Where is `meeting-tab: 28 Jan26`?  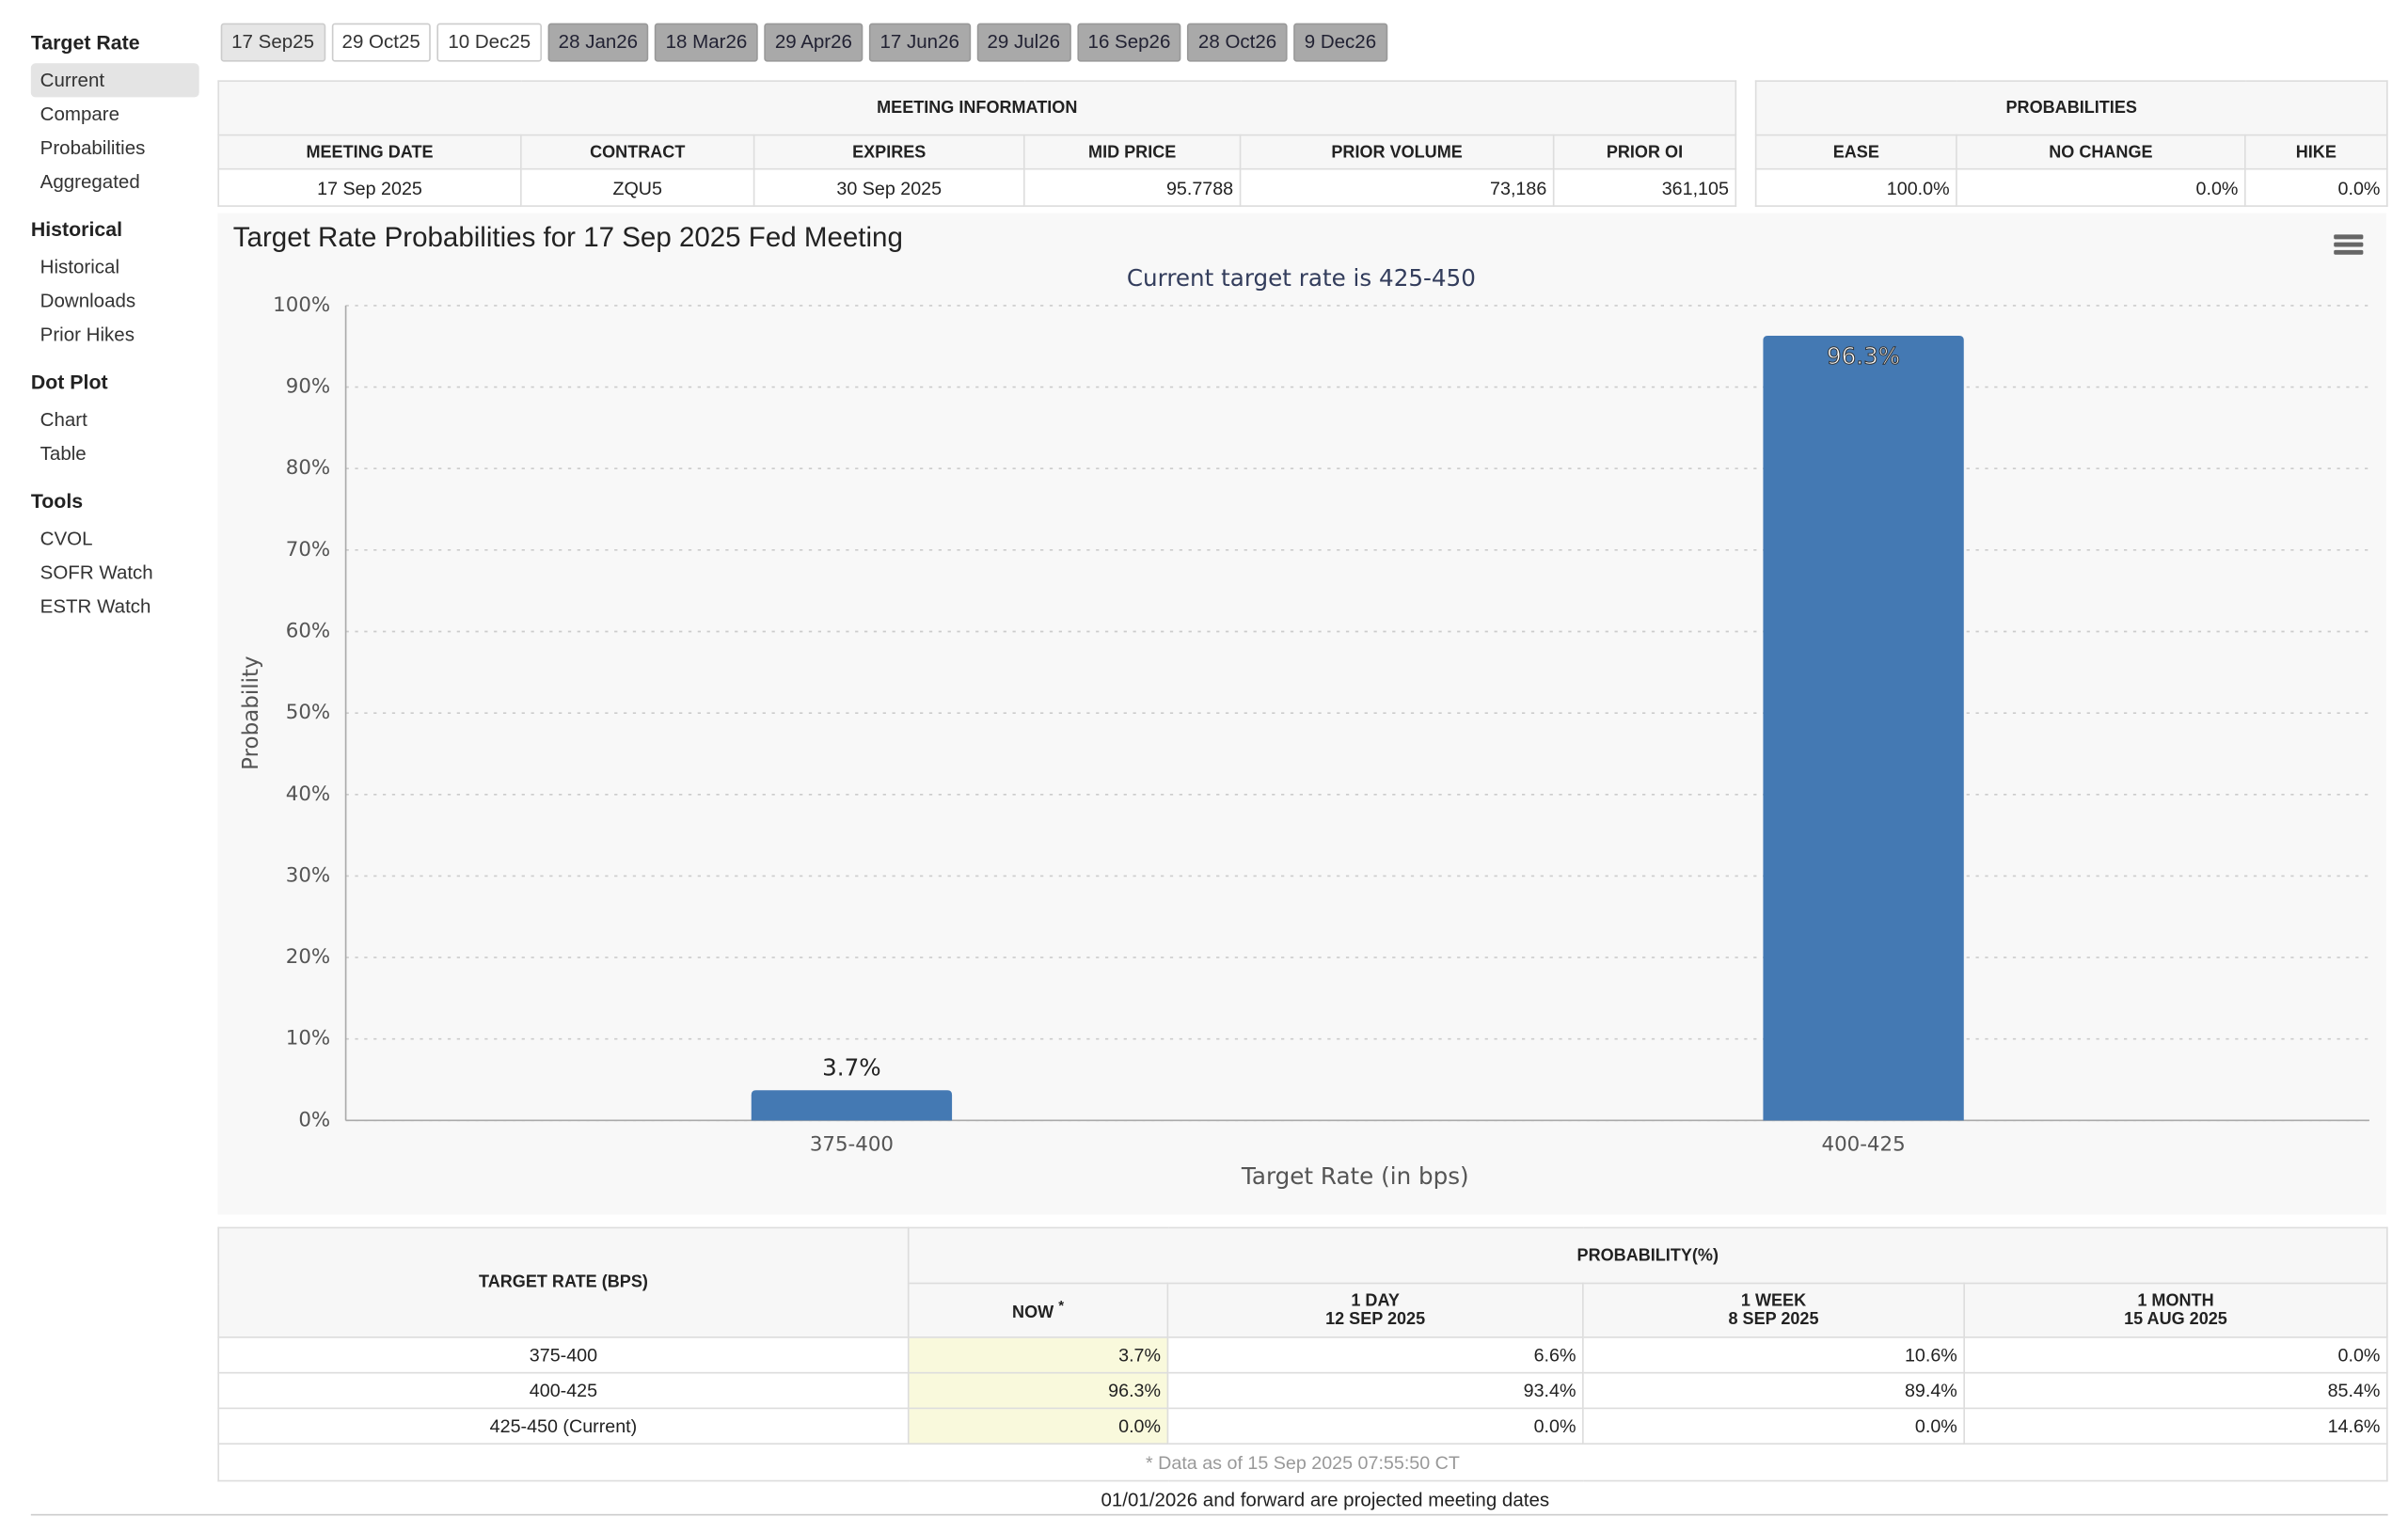 meeting-tab: 28 Jan26 is located at coordinates (598, 42).